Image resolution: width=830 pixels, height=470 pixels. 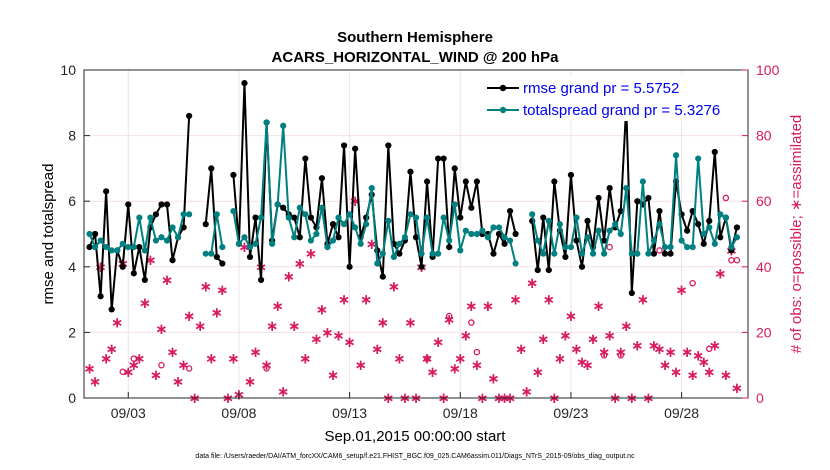 What do you see at coordinates (764, 136) in the screenshot?
I see `y-tick-label-right: 80` at bounding box center [764, 136].